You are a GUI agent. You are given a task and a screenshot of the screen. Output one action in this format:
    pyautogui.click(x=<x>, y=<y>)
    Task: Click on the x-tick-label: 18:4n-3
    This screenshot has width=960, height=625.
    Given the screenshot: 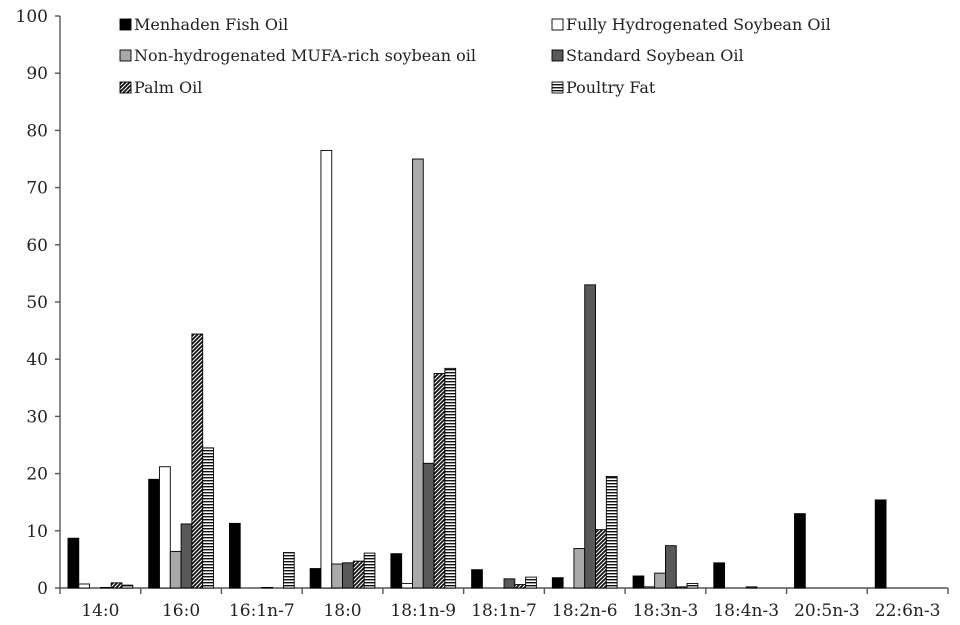 What is the action you would take?
    pyautogui.click(x=746, y=611)
    